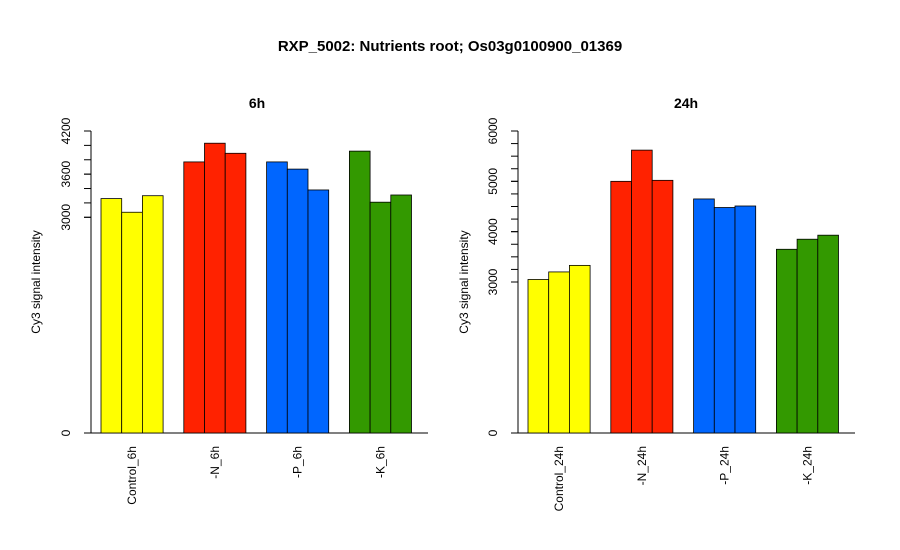  Describe the element at coordinates (642, 465) in the screenshot. I see `x-tick-label: -N_24h` at that location.